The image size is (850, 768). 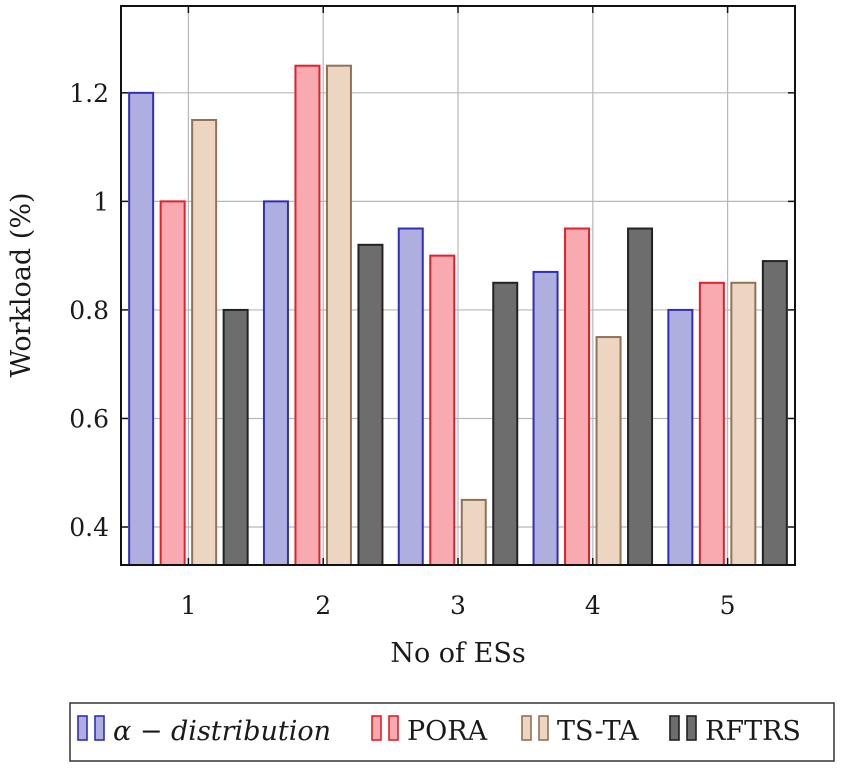 I want to click on legend-label-1: α − distribution, so click(x=222, y=731).